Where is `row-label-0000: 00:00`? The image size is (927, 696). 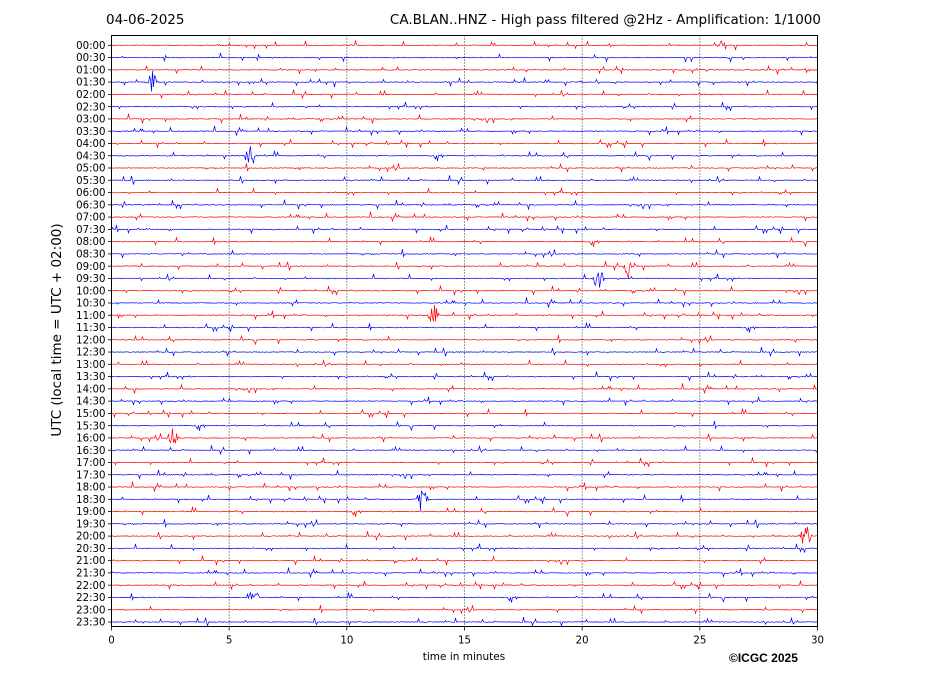
row-label-0000: 00:00 is located at coordinates (90, 46).